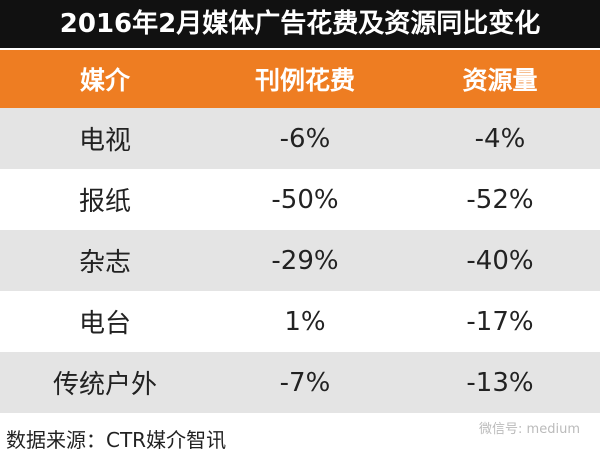 This screenshot has width=600, height=456. I want to click on table-row: 传统户外 -7% -13%, so click(300, 382).